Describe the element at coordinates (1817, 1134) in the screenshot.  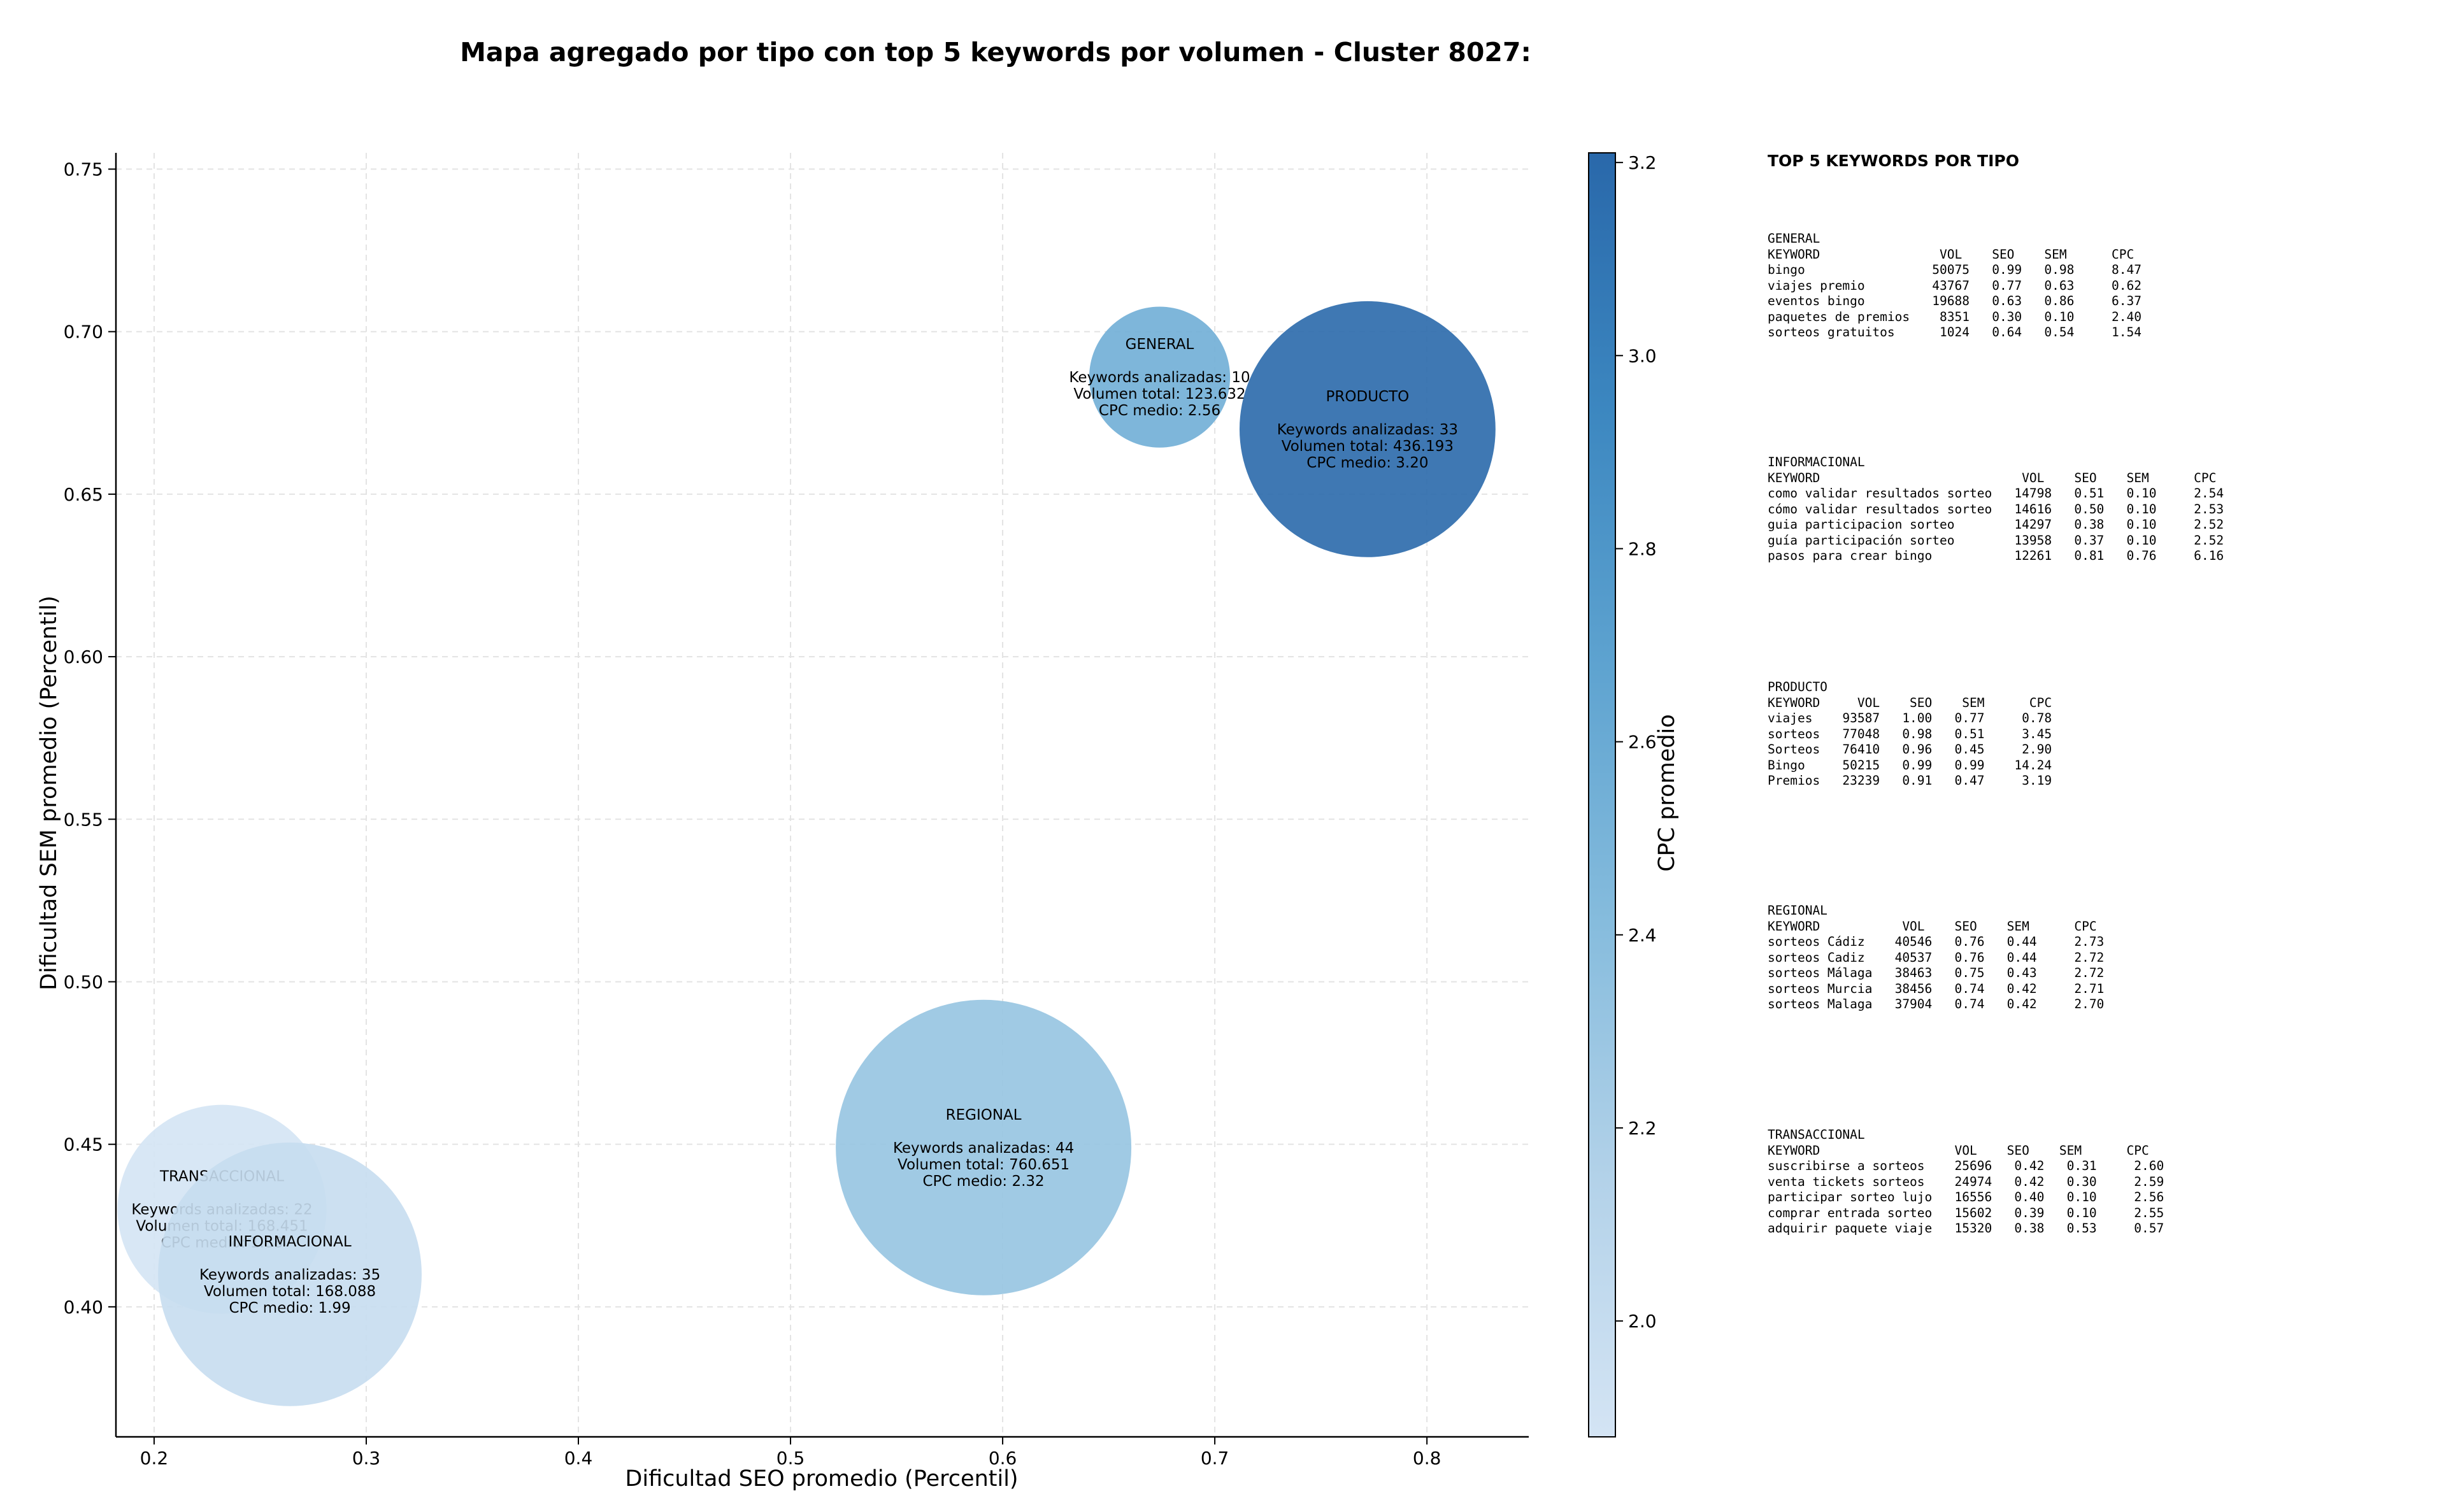
I see `keyword-table-type: TRANSACCIONAL` at that location.